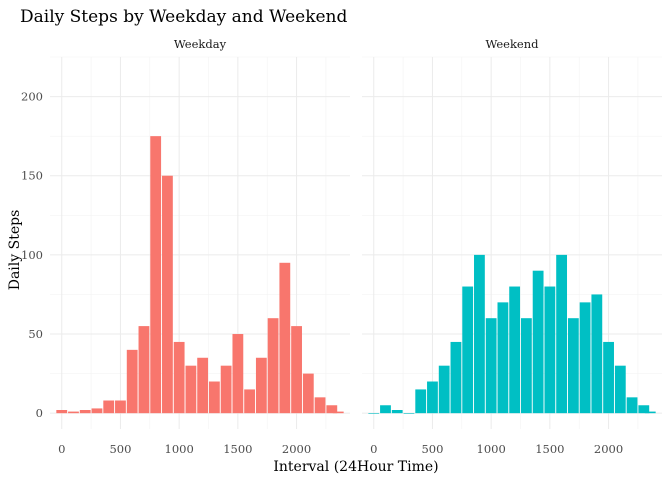 Image resolution: width=672 pixels, height=480 pixels. I want to click on y-tick-label: 0, so click(39, 413).